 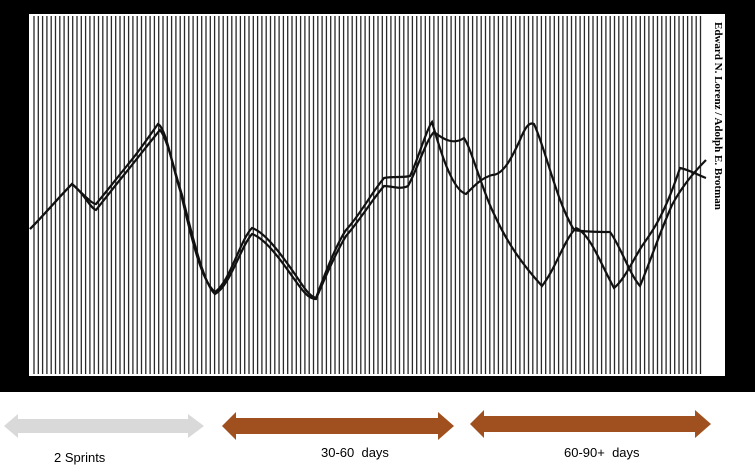 I want to click on phase-arrow-30-60-days, so click(x=338, y=426).